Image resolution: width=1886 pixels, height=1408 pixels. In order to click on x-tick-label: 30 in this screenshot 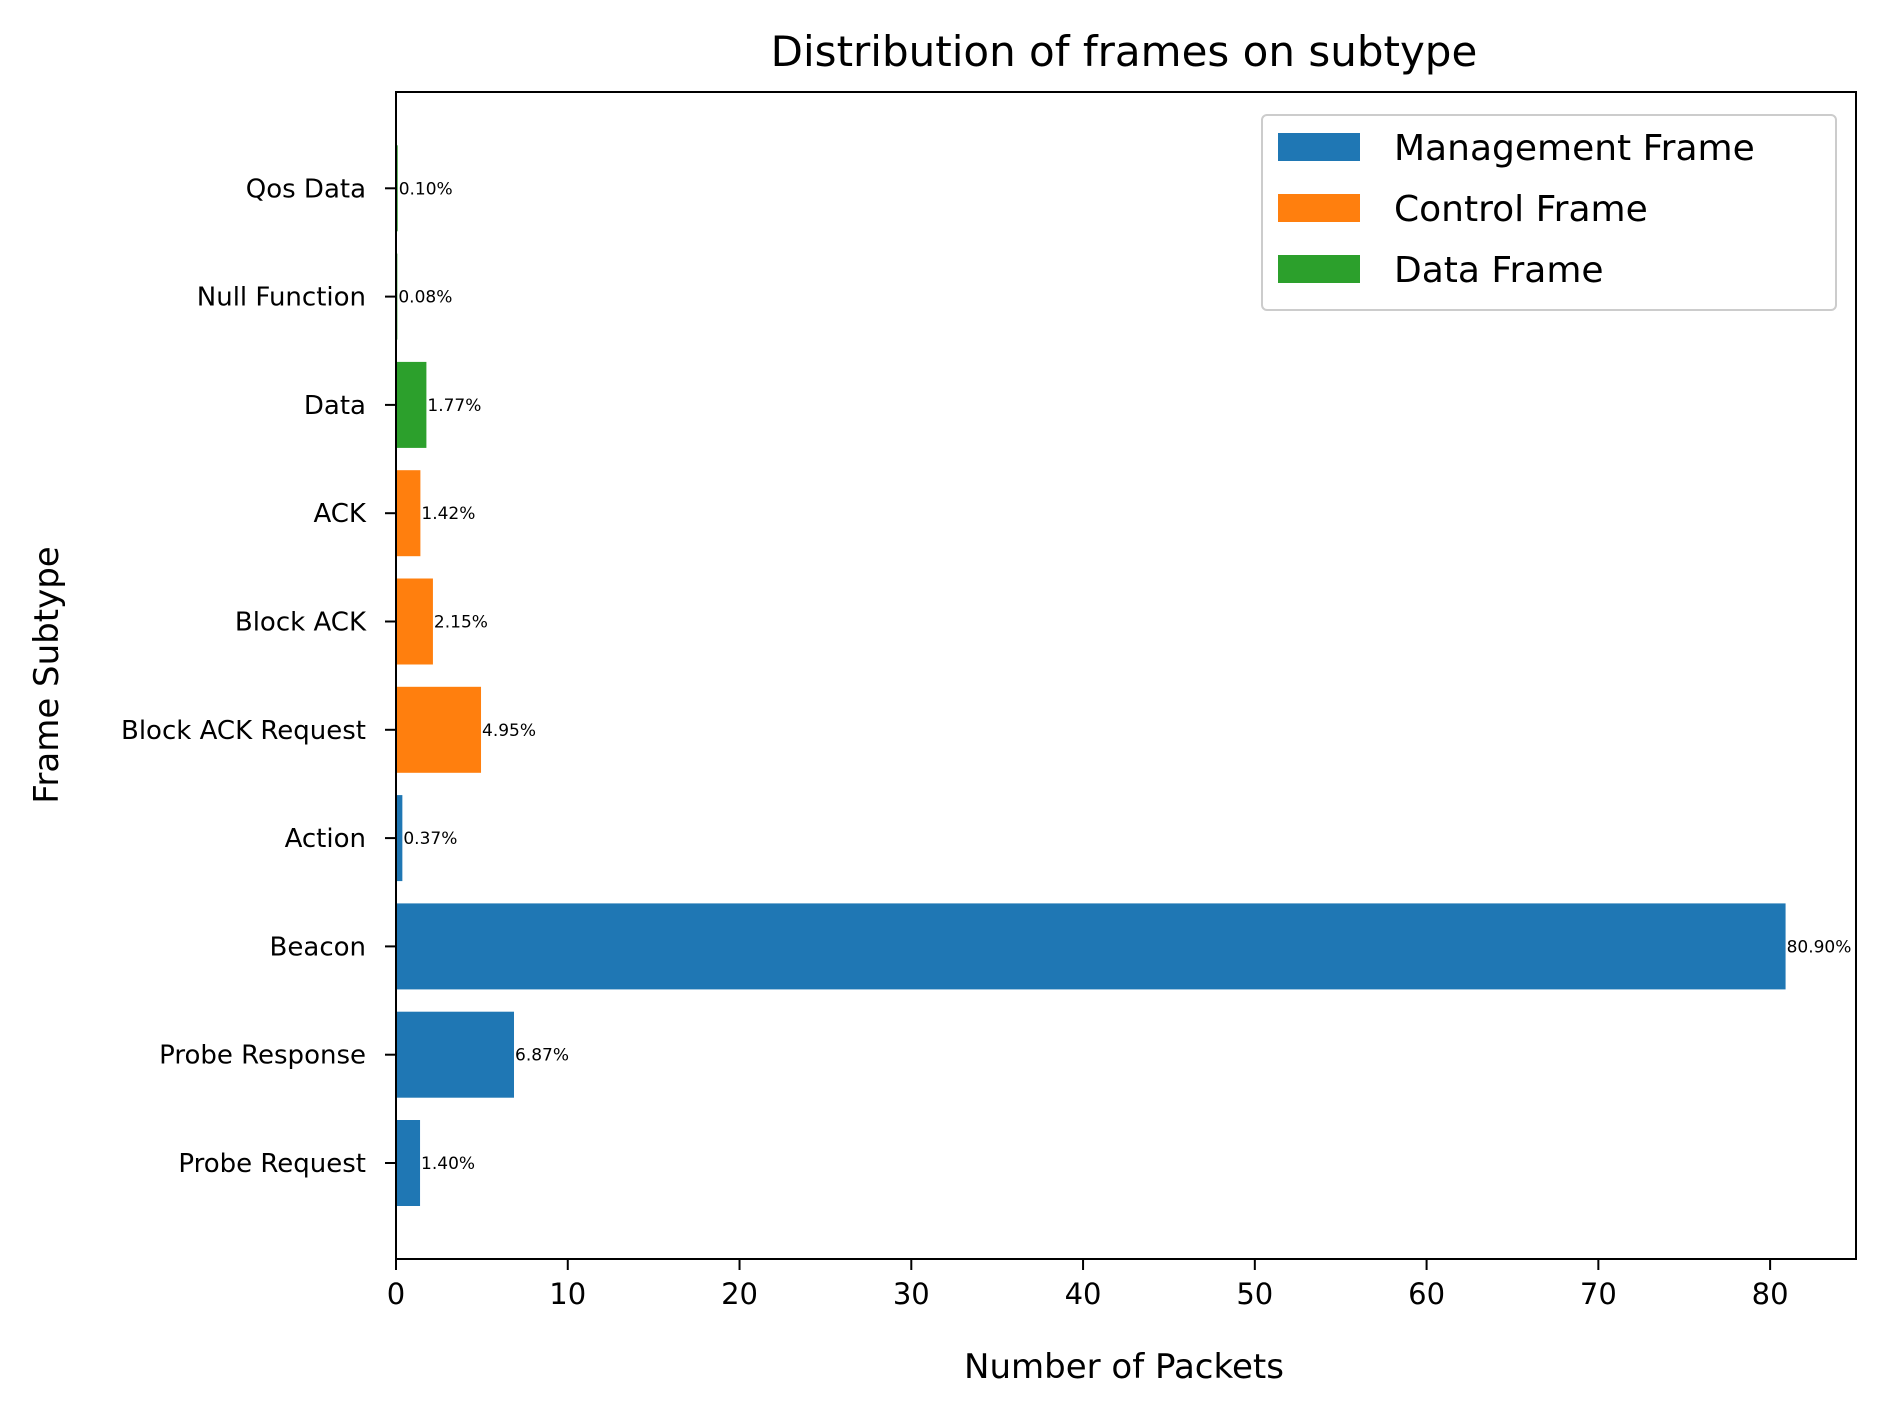, I will do `click(911, 1294)`.